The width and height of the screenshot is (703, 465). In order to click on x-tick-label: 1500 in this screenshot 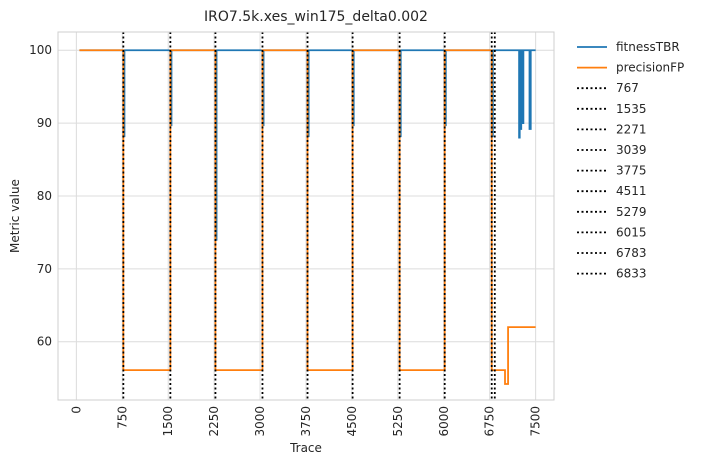, I will do `click(168, 421)`.